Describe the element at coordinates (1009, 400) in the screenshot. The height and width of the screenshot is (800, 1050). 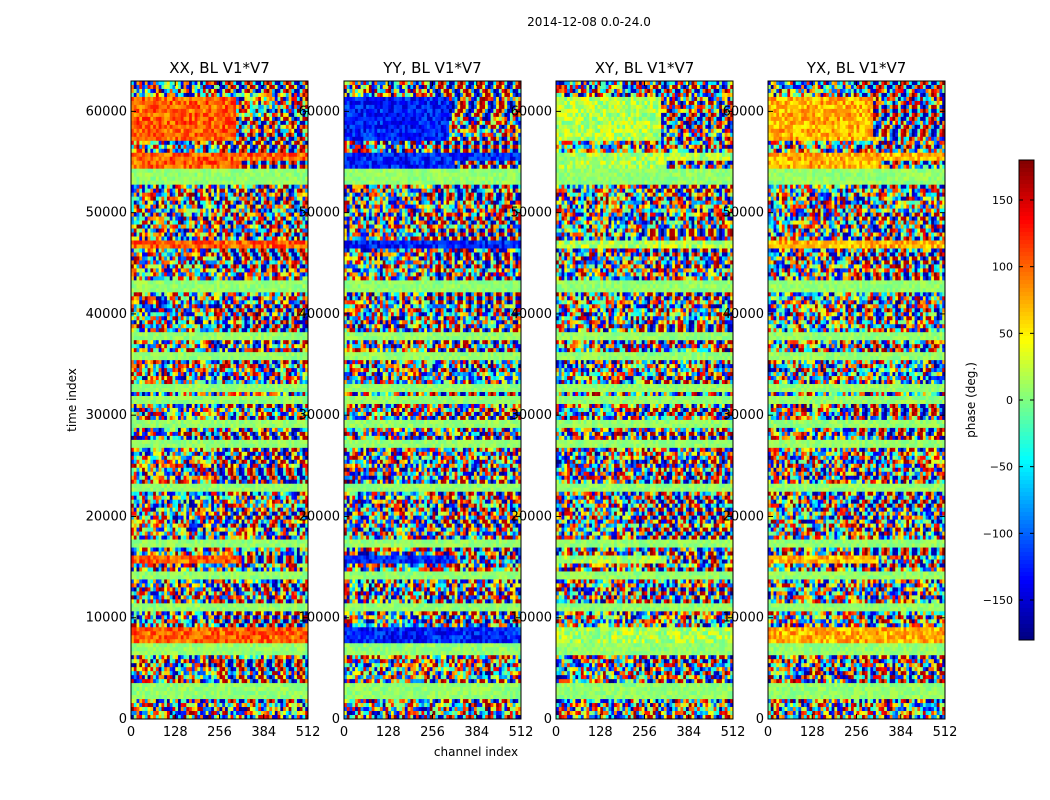
I see `colorbar-tick-label: 0` at that location.